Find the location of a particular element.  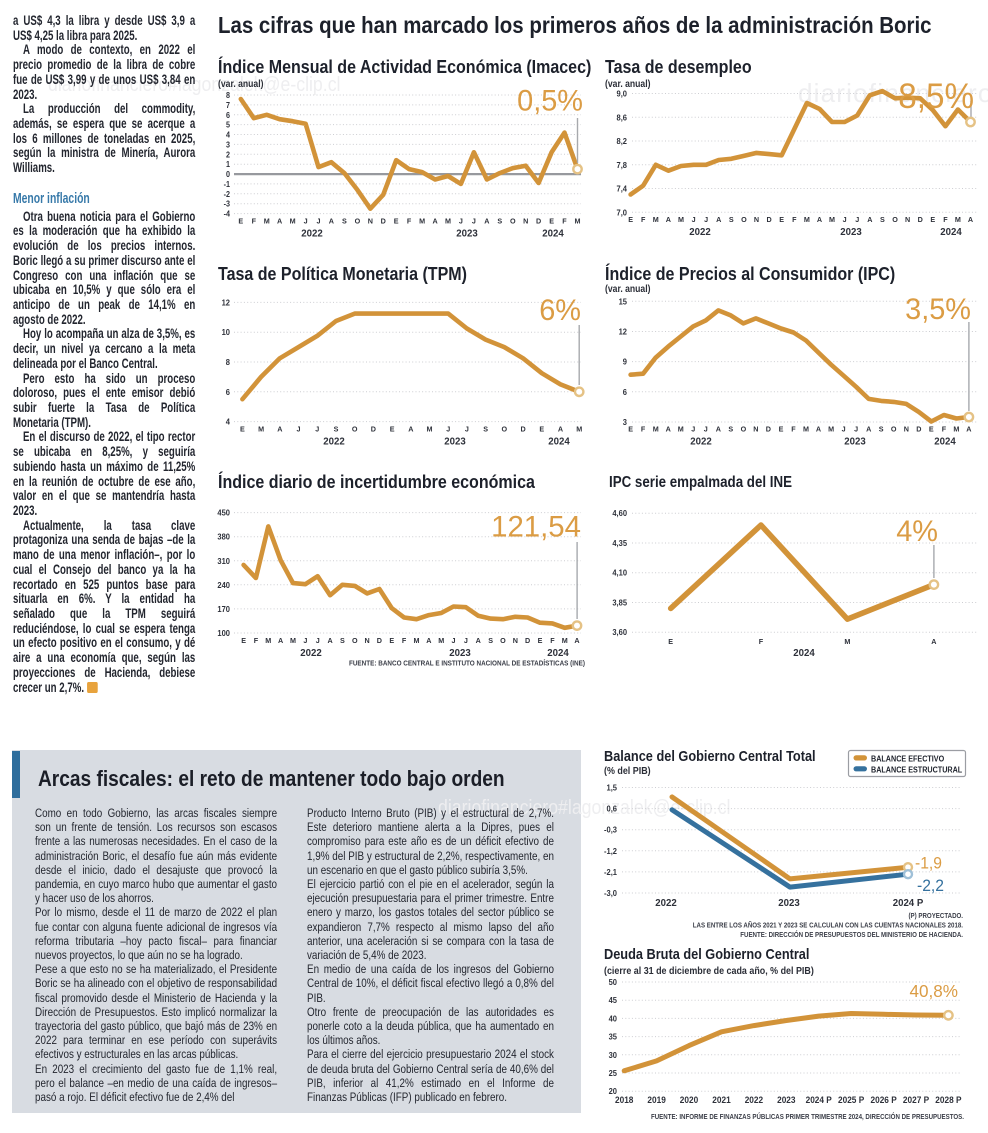

svg-text: 2018 is located at coordinates (624, 1100).